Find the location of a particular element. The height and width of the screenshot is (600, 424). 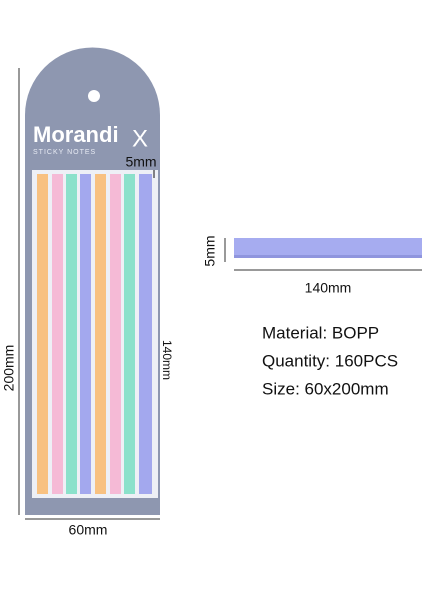

spec-line: Size: 60x200mm is located at coordinates (325, 388).